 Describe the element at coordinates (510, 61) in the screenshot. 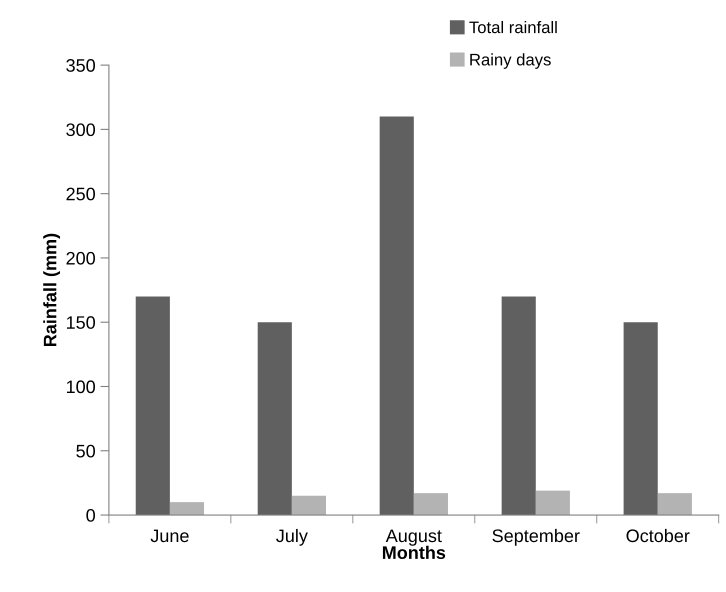

I see `legend-label: Rainy days` at that location.